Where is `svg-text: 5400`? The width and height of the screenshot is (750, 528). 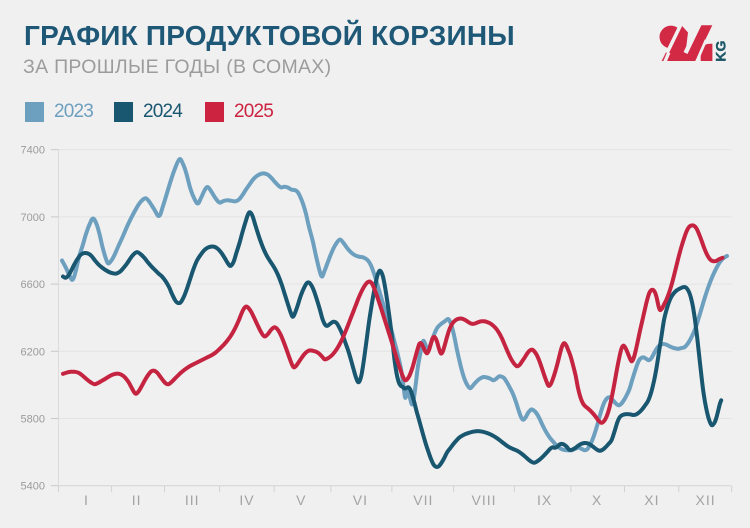
svg-text: 5400 is located at coordinates (33, 487).